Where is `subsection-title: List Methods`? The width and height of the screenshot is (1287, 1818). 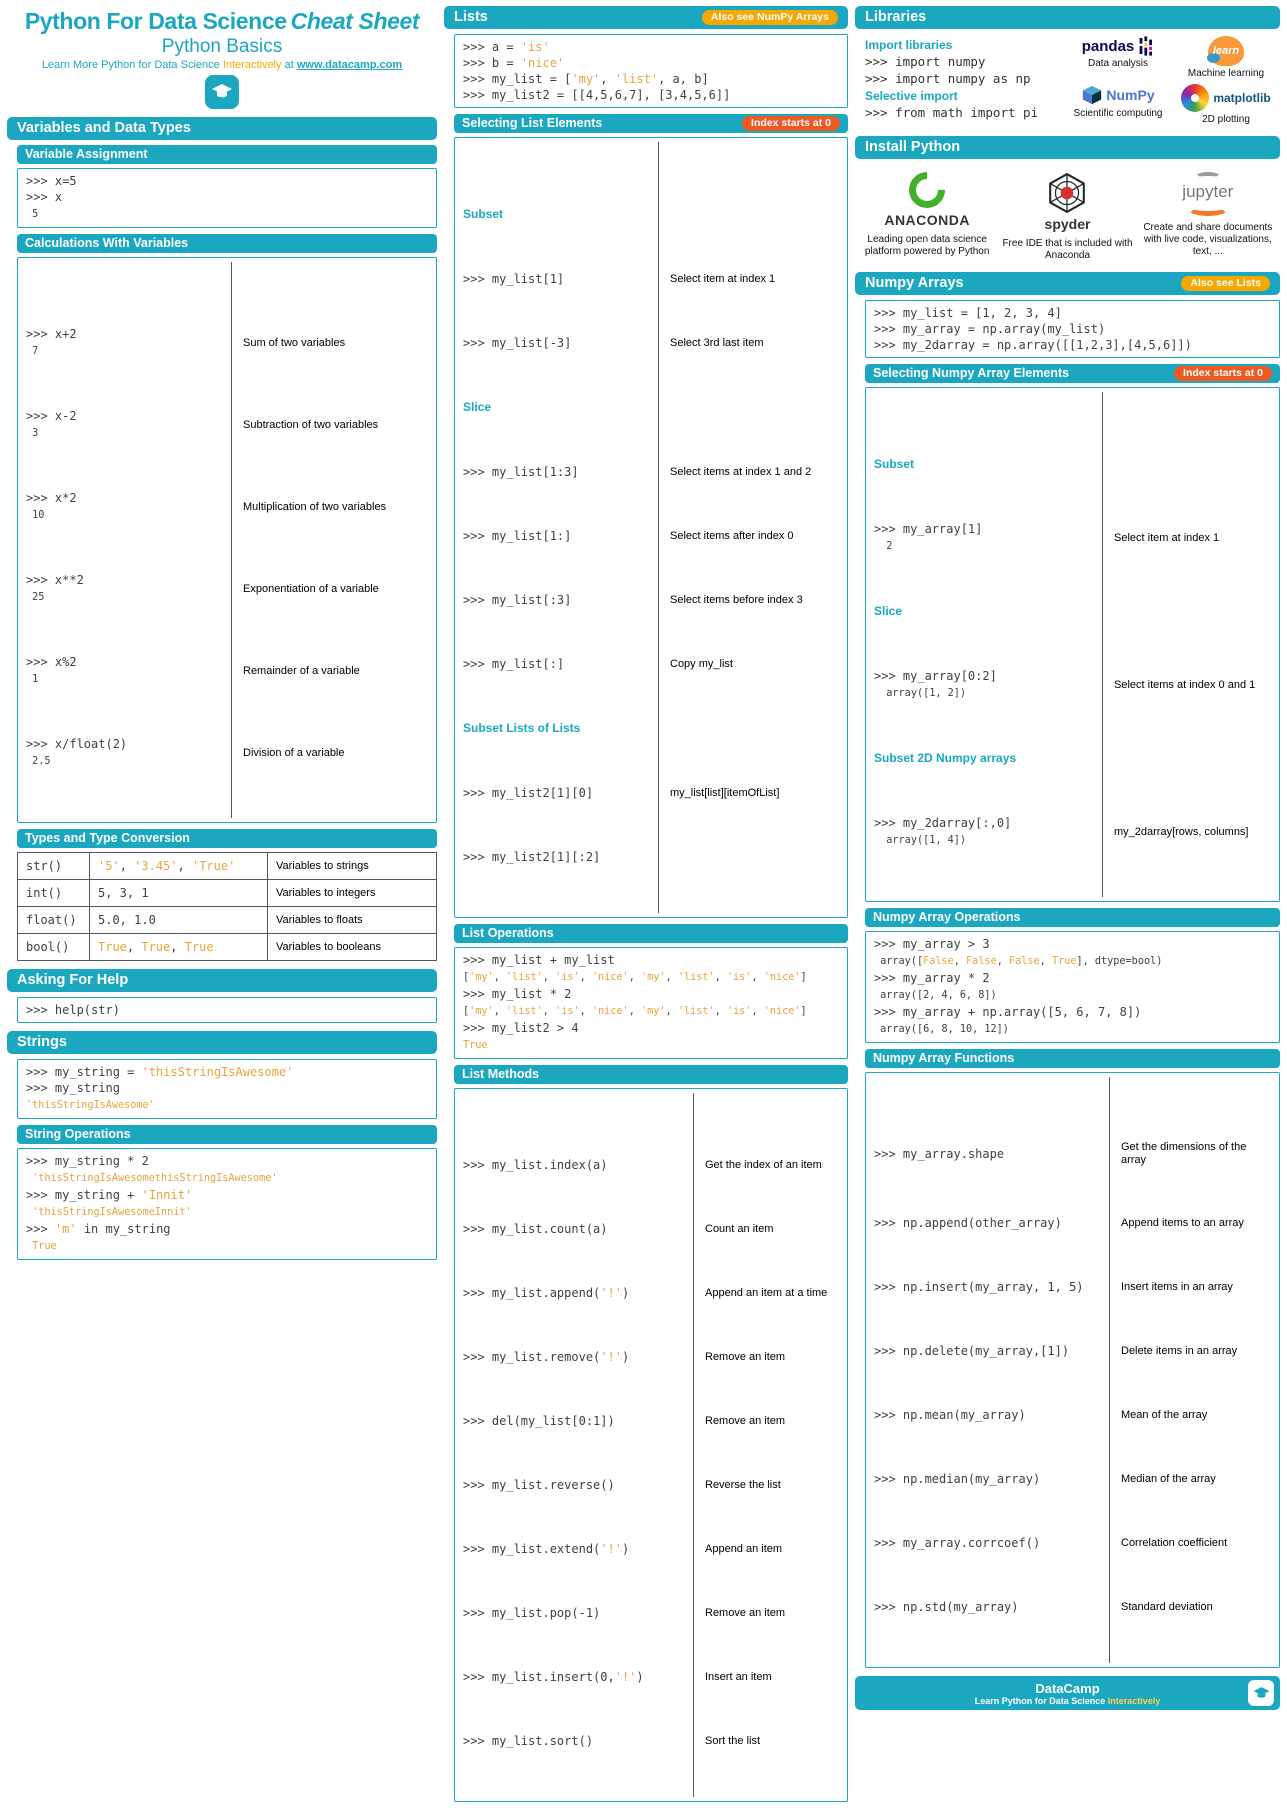
subsection-title: List Methods is located at coordinates (501, 1074).